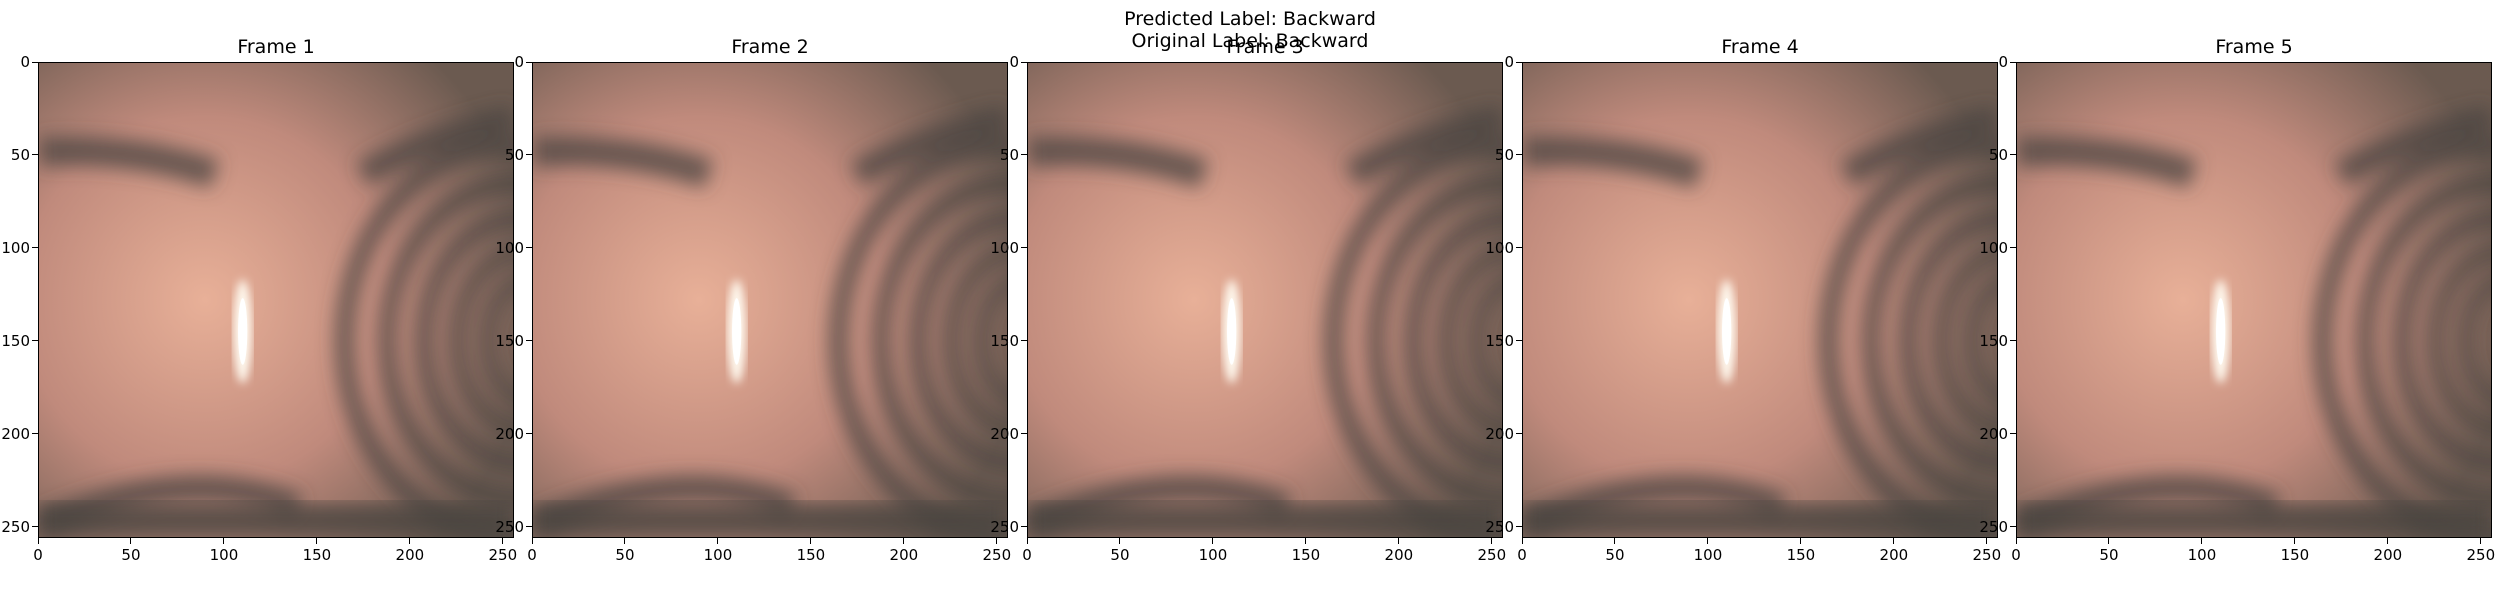 The width and height of the screenshot is (2500, 600). I want to click on original-label: Original Label: Backward, so click(1250, 41).